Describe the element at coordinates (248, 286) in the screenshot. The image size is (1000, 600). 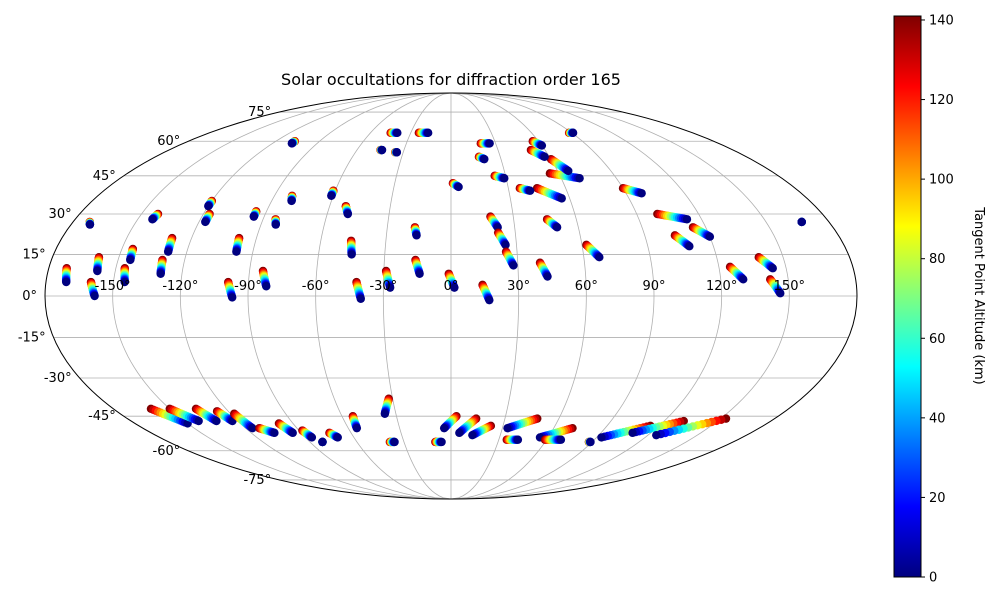
I see `lon-tick-label: -90°` at that location.